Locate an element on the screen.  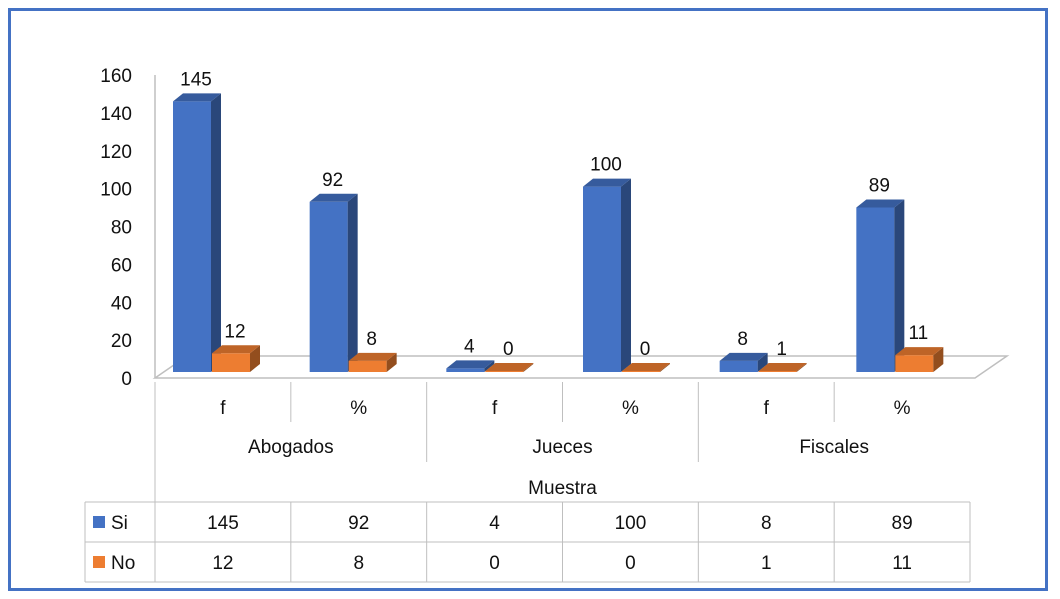
legend-key-si is located at coordinates (99, 522).